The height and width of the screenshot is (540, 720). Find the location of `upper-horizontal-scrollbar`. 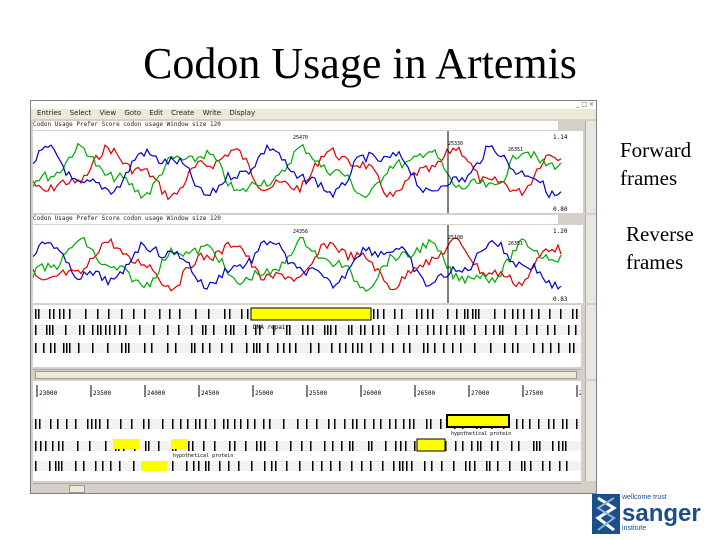

upper-horizontal-scrollbar is located at coordinates (307, 374).